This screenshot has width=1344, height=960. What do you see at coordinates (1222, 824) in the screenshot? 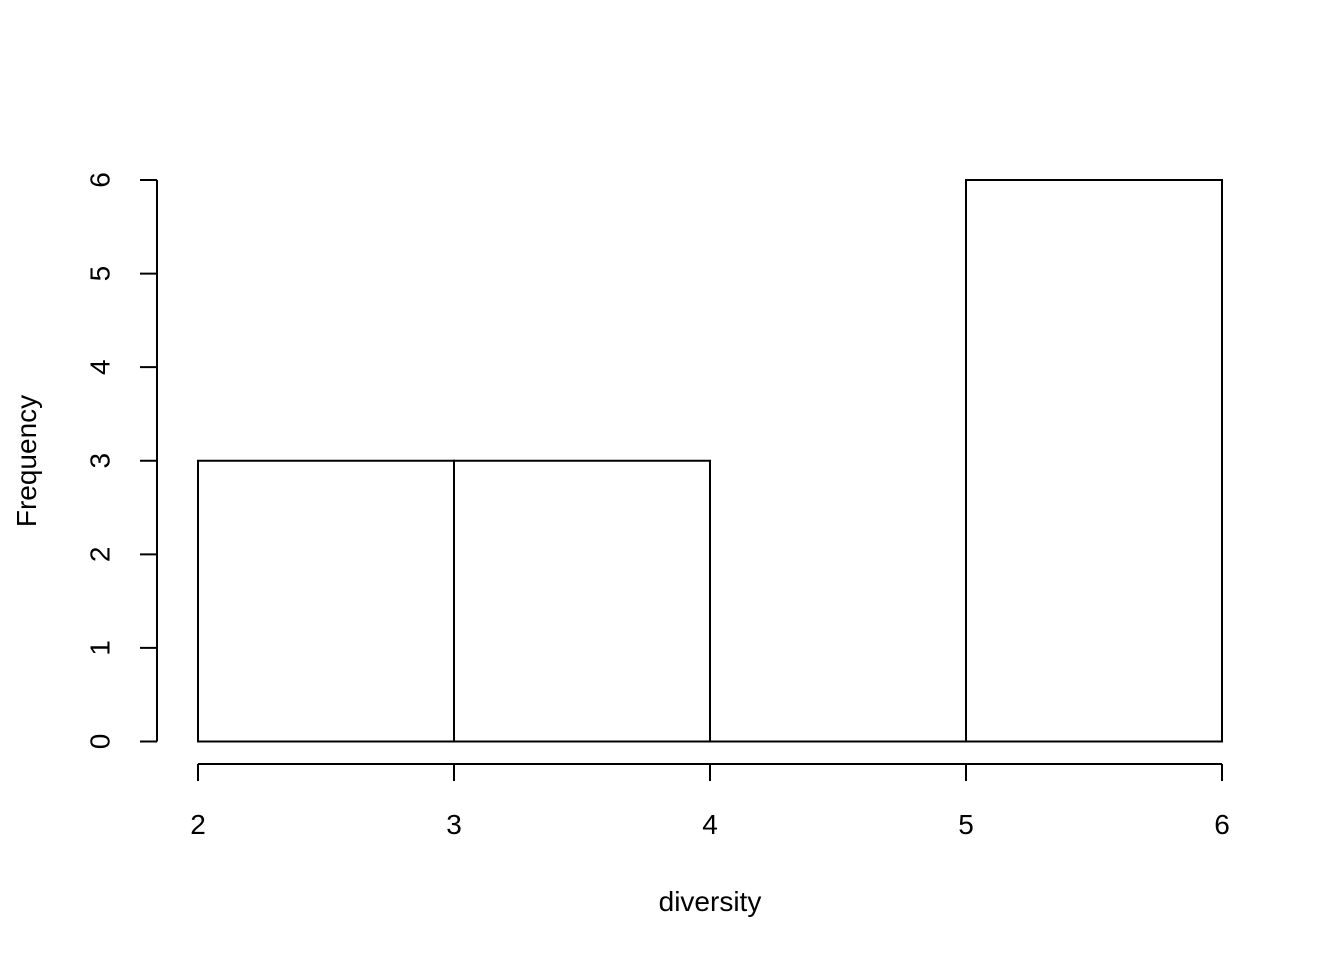
I see `x-tick-label-6: 6` at bounding box center [1222, 824].